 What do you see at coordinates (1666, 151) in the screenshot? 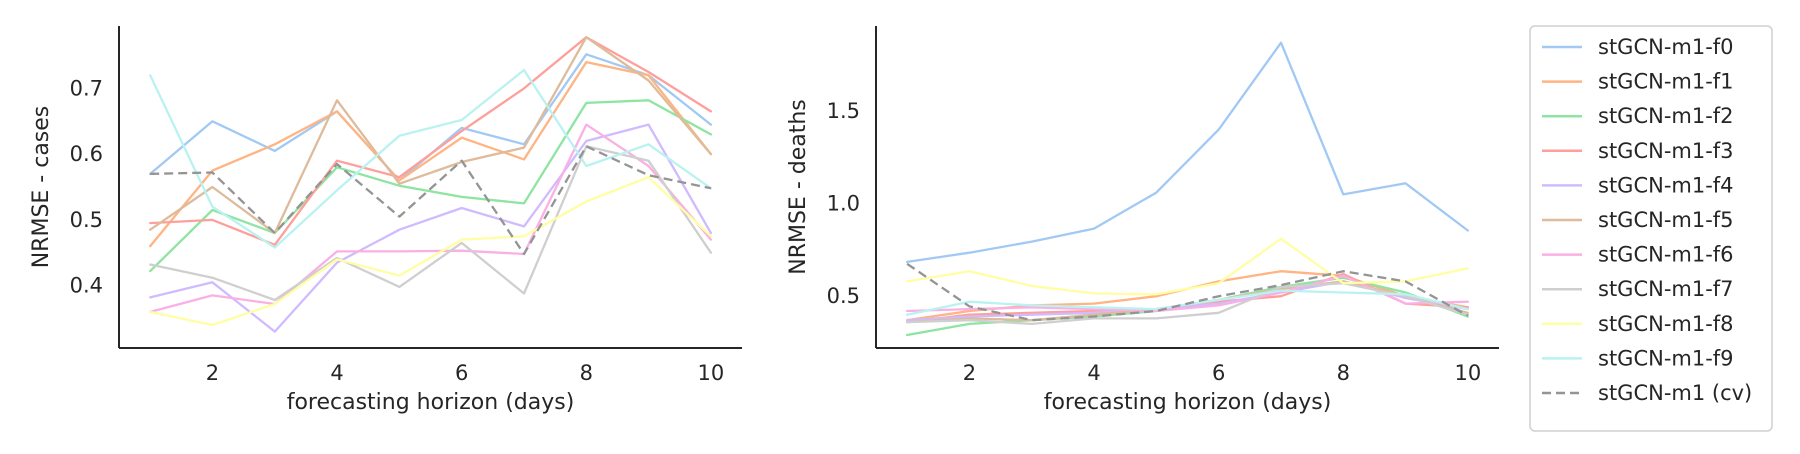
I see `legend-label-3: stGCN-m1-f3` at bounding box center [1666, 151].